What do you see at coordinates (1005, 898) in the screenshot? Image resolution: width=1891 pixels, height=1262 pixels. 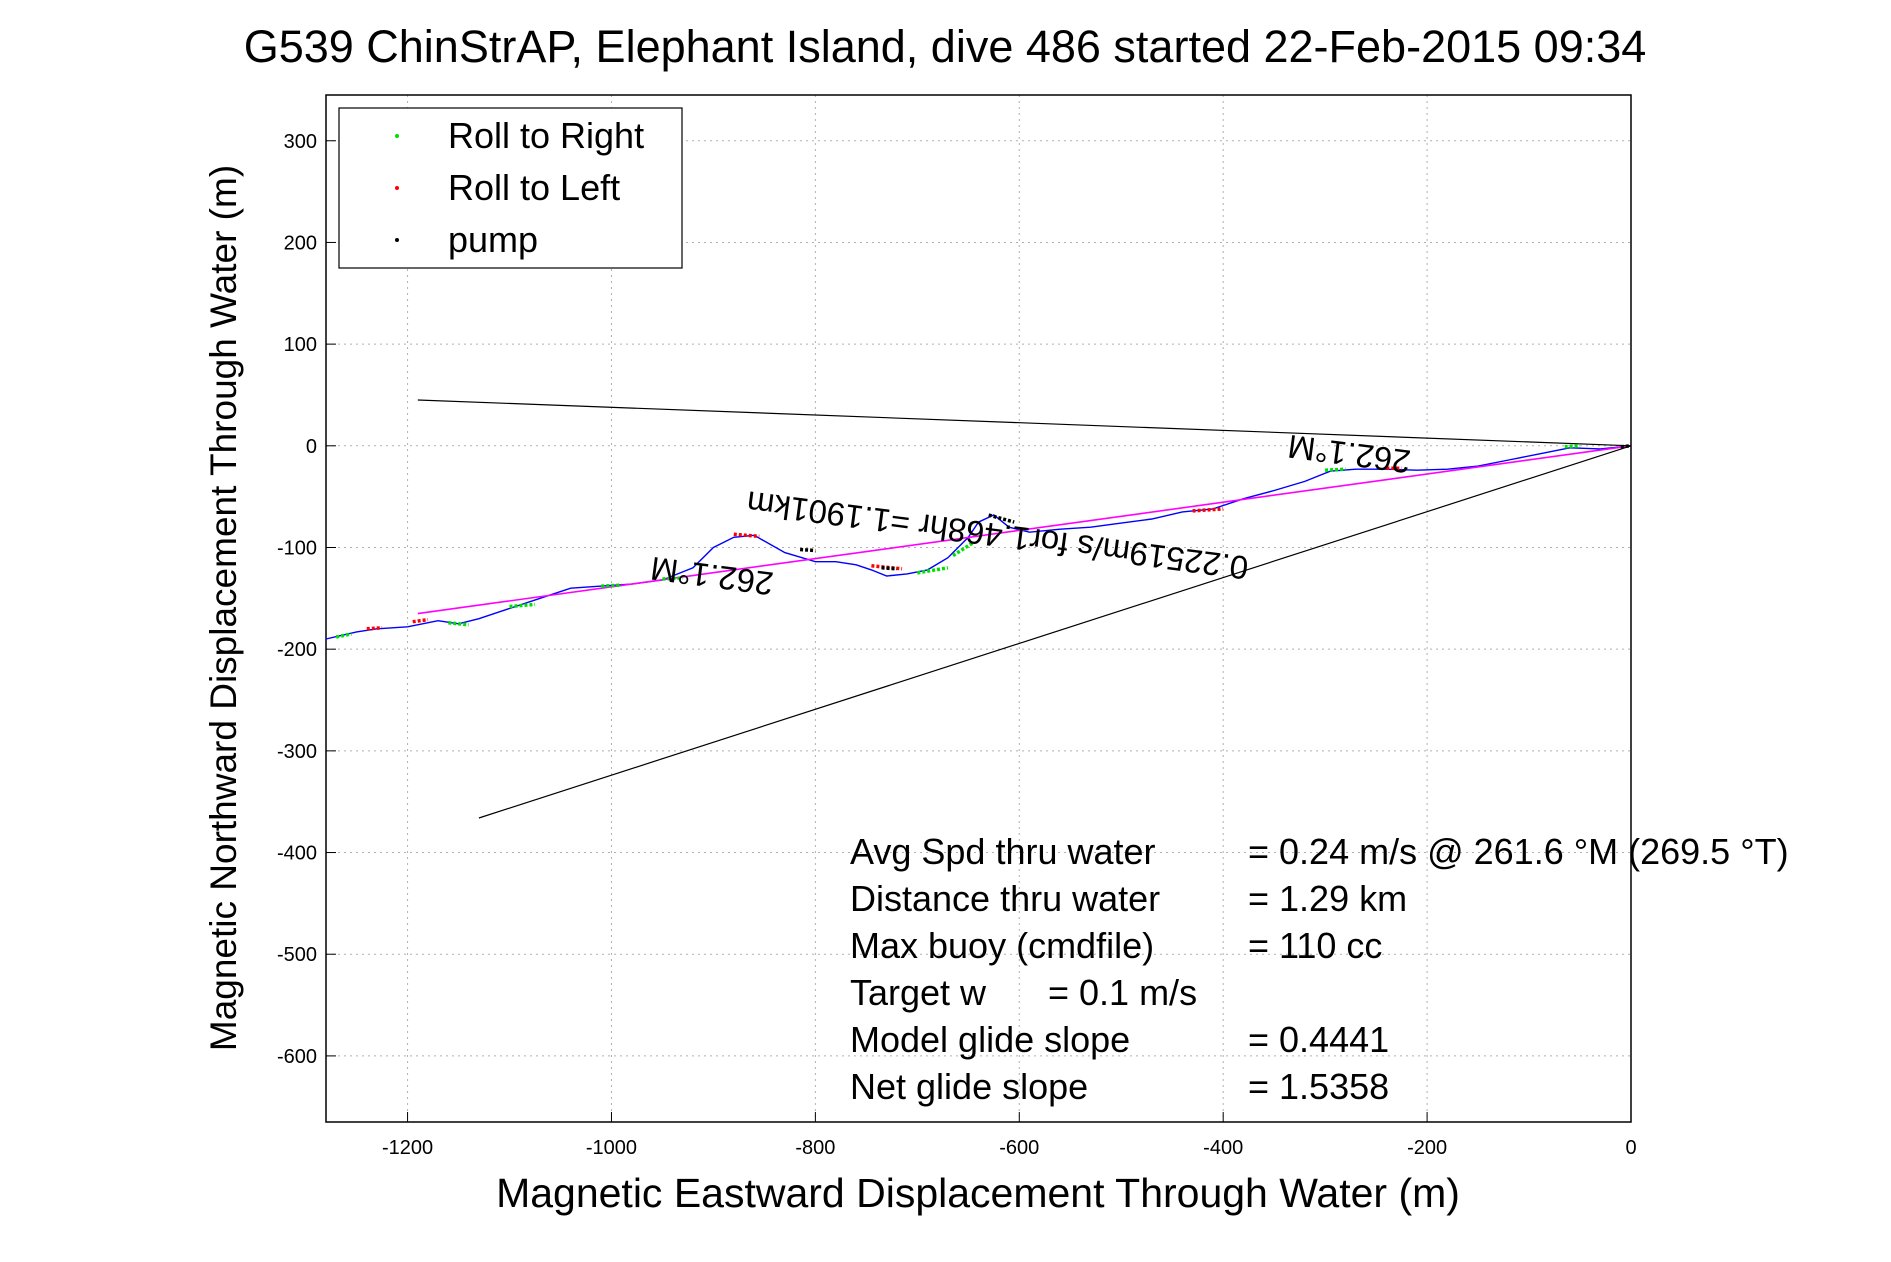 I see `stat-label: Distance thru water` at bounding box center [1005, 898].